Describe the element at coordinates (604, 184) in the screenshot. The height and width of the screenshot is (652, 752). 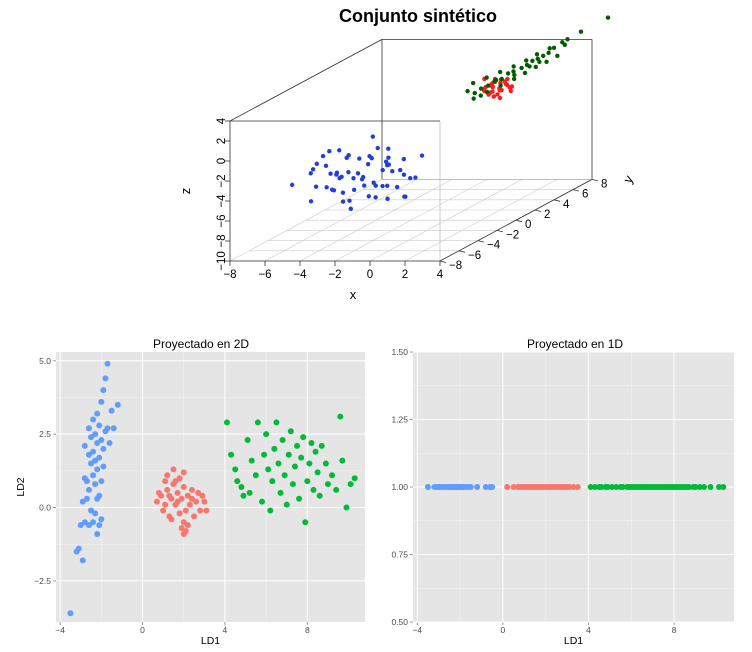
I see `y-tick-label: 8` at that location.